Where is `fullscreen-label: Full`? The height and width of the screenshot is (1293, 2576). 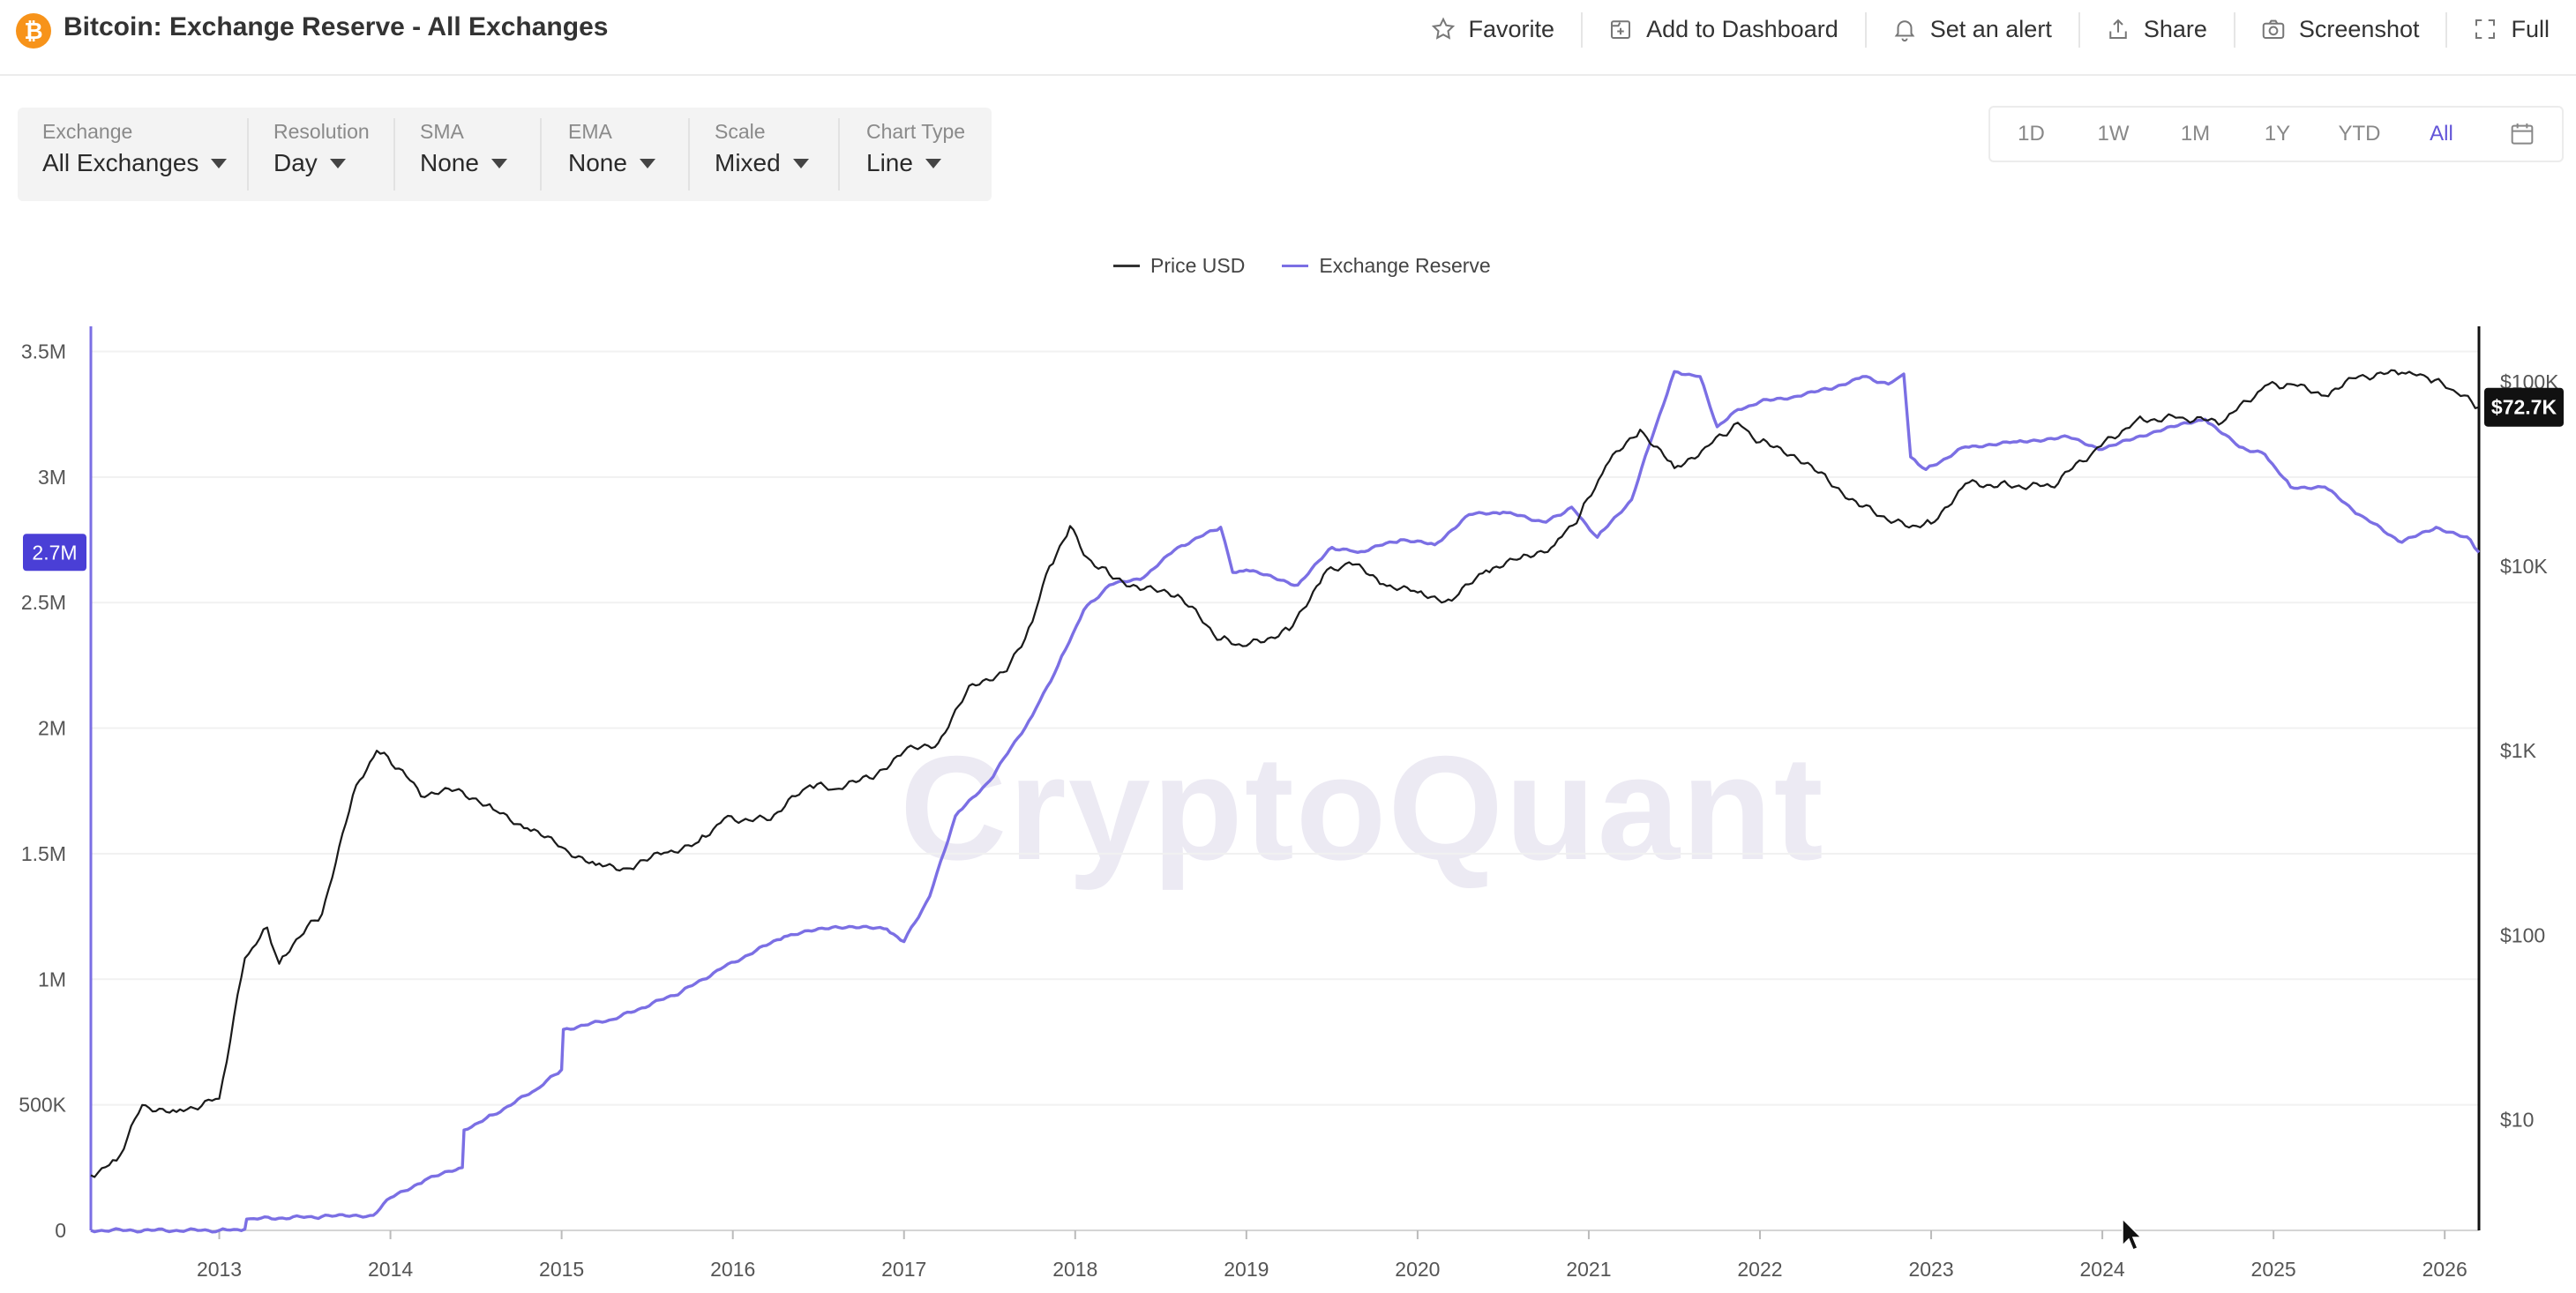 fullscreen-label: Full is located at coordinates (2531, 28).